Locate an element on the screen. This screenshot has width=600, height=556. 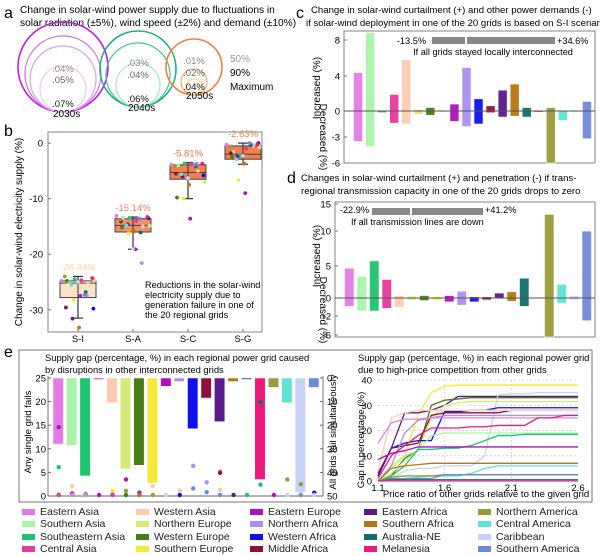
legend-item: Northern Africa is located at coordinates (307, 524).